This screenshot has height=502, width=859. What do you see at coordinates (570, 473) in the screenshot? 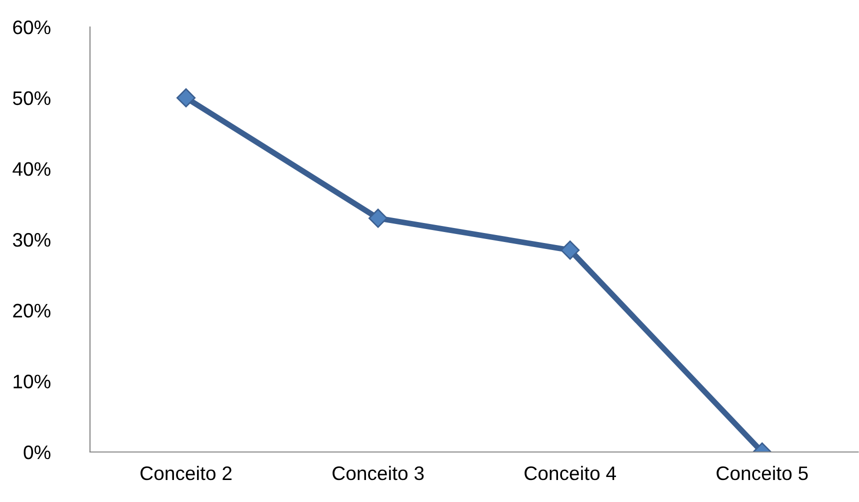
I see `x-tick-label: Conceito 4` at bounding box center [570, 473].